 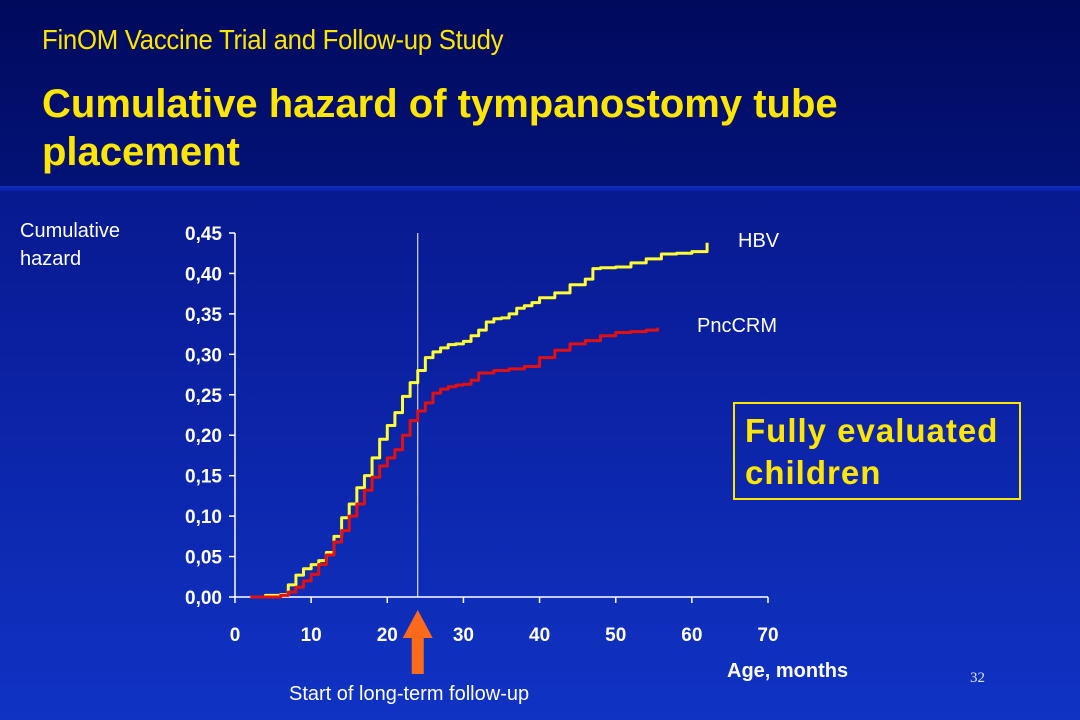 I want to click on page-number: 32, so click(x=977, y=678).